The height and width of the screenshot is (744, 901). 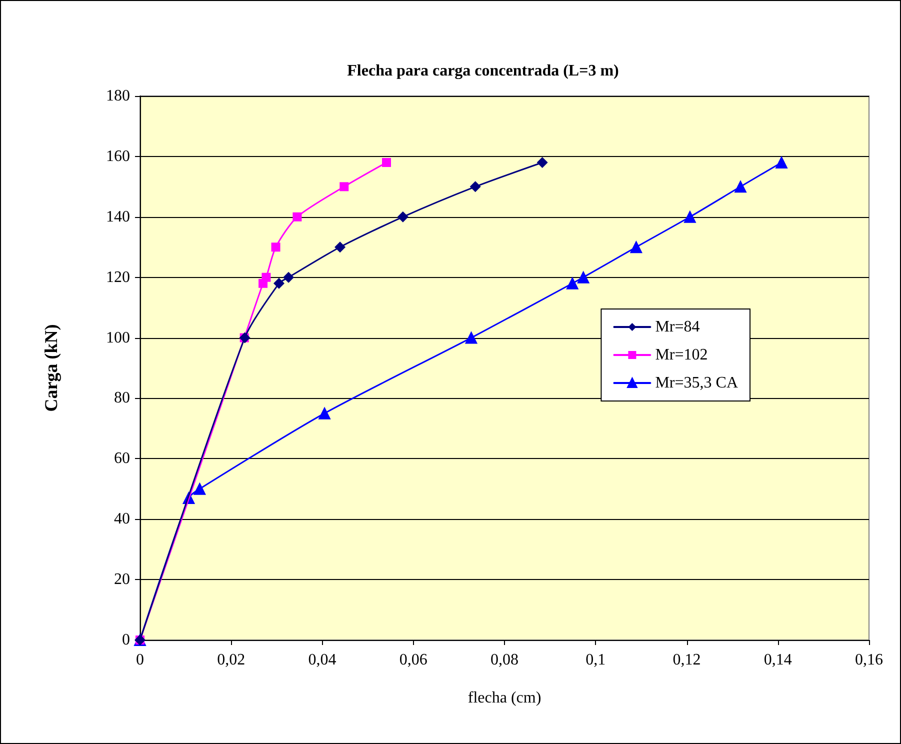 I want to click on x-tick-label: 0,08, so click(x=504, y=660).